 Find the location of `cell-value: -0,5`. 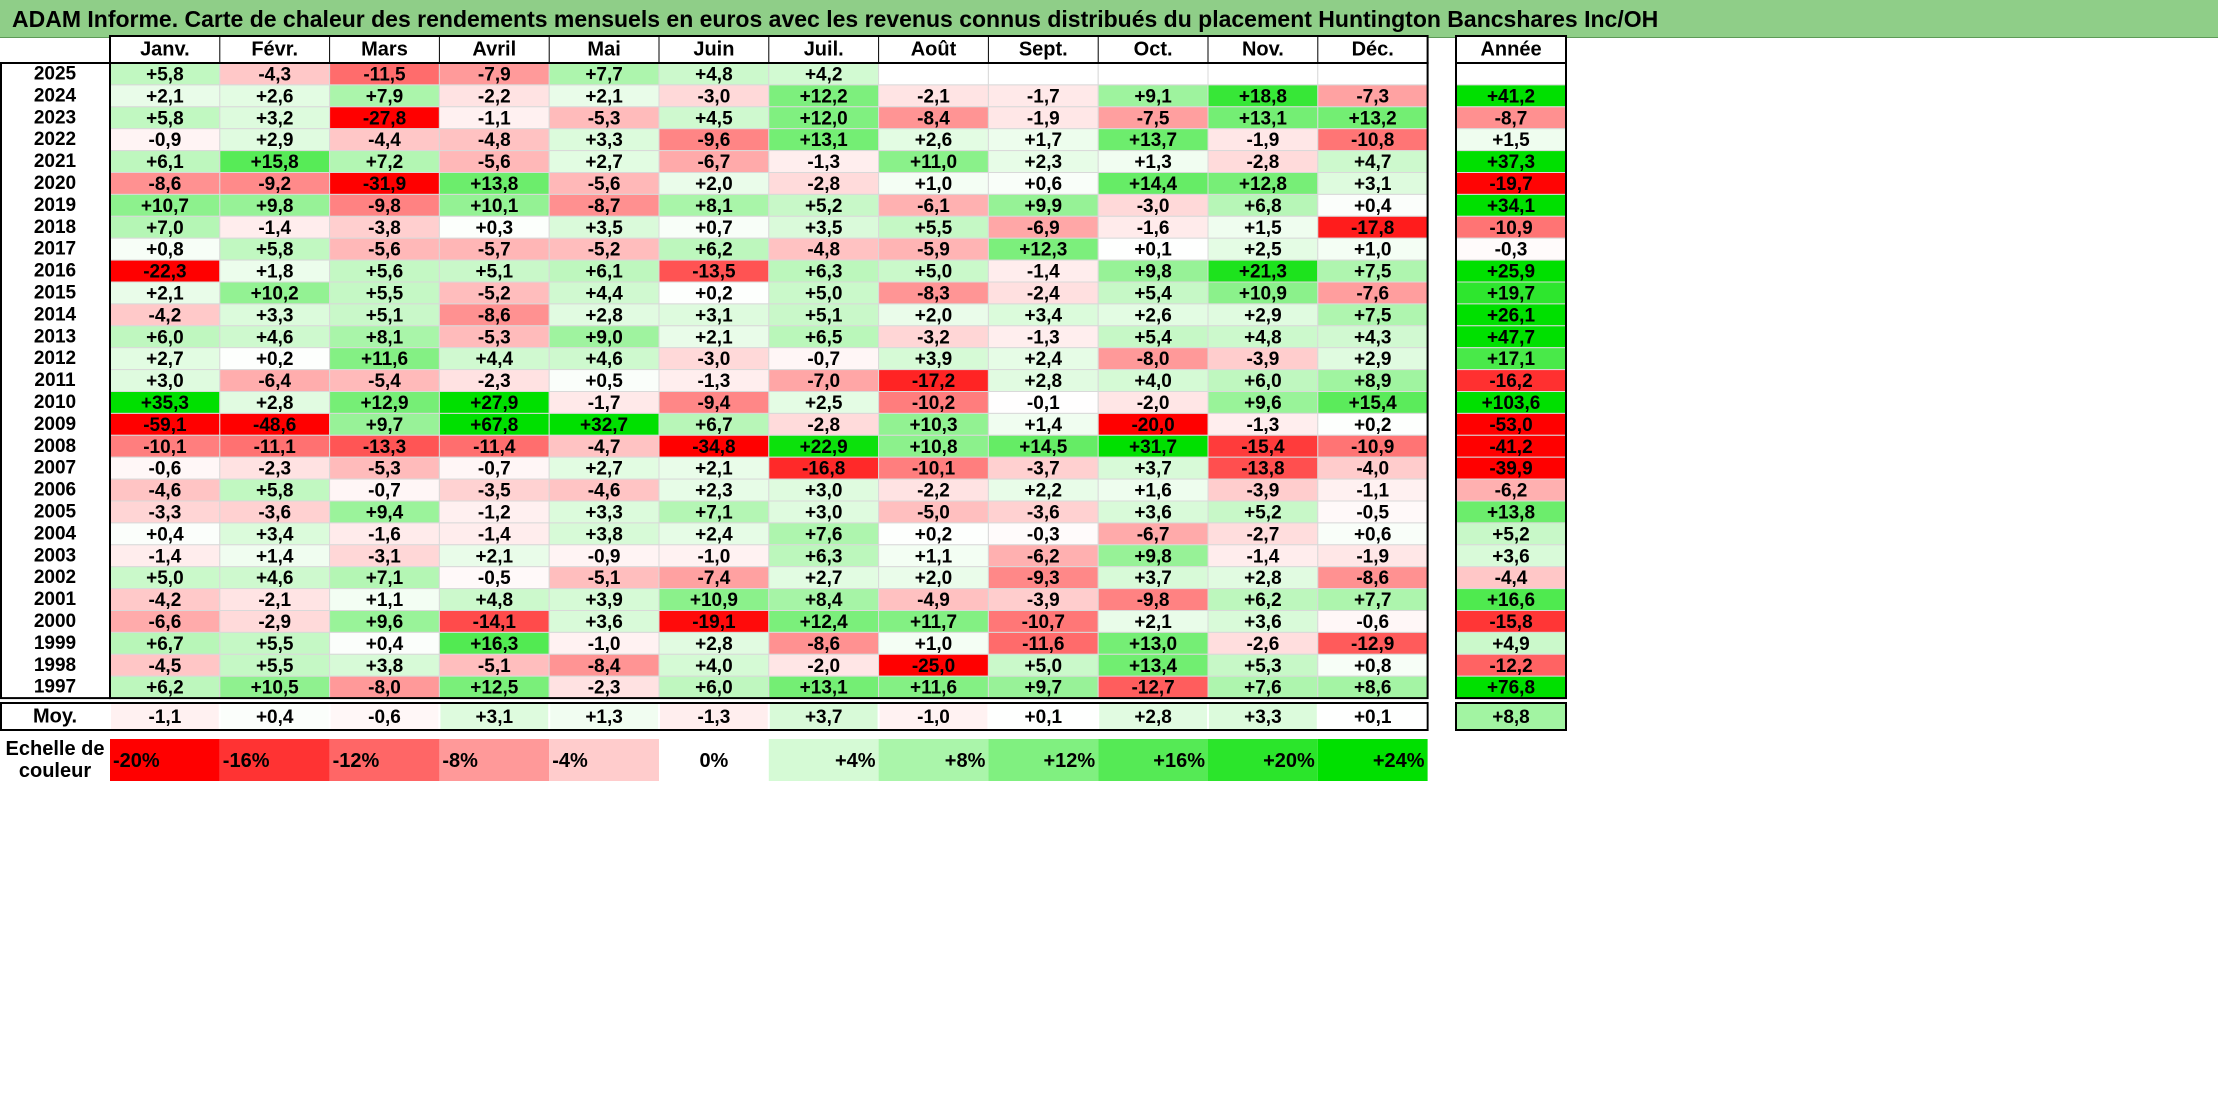

cell-value: -0,5 is located at coordinates (494, 578).